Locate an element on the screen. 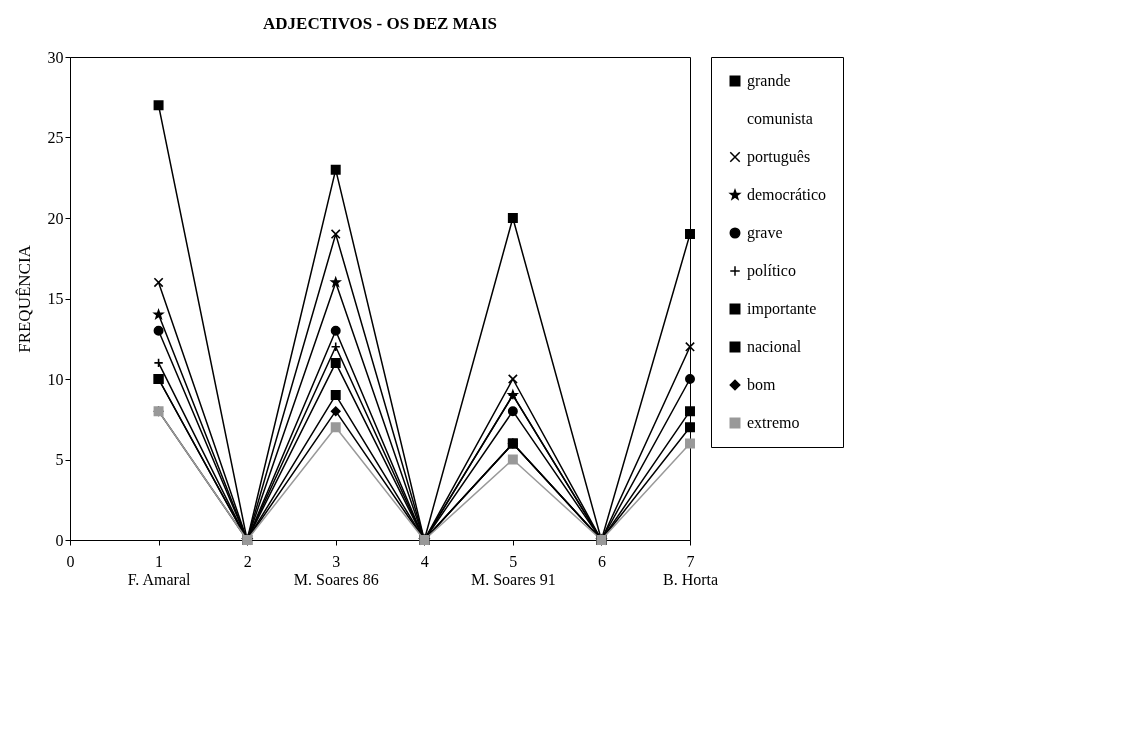 This screenshot has width=1145, height=738. x-tick-label: 7 B. Horta is located at coordinates (690, 570).